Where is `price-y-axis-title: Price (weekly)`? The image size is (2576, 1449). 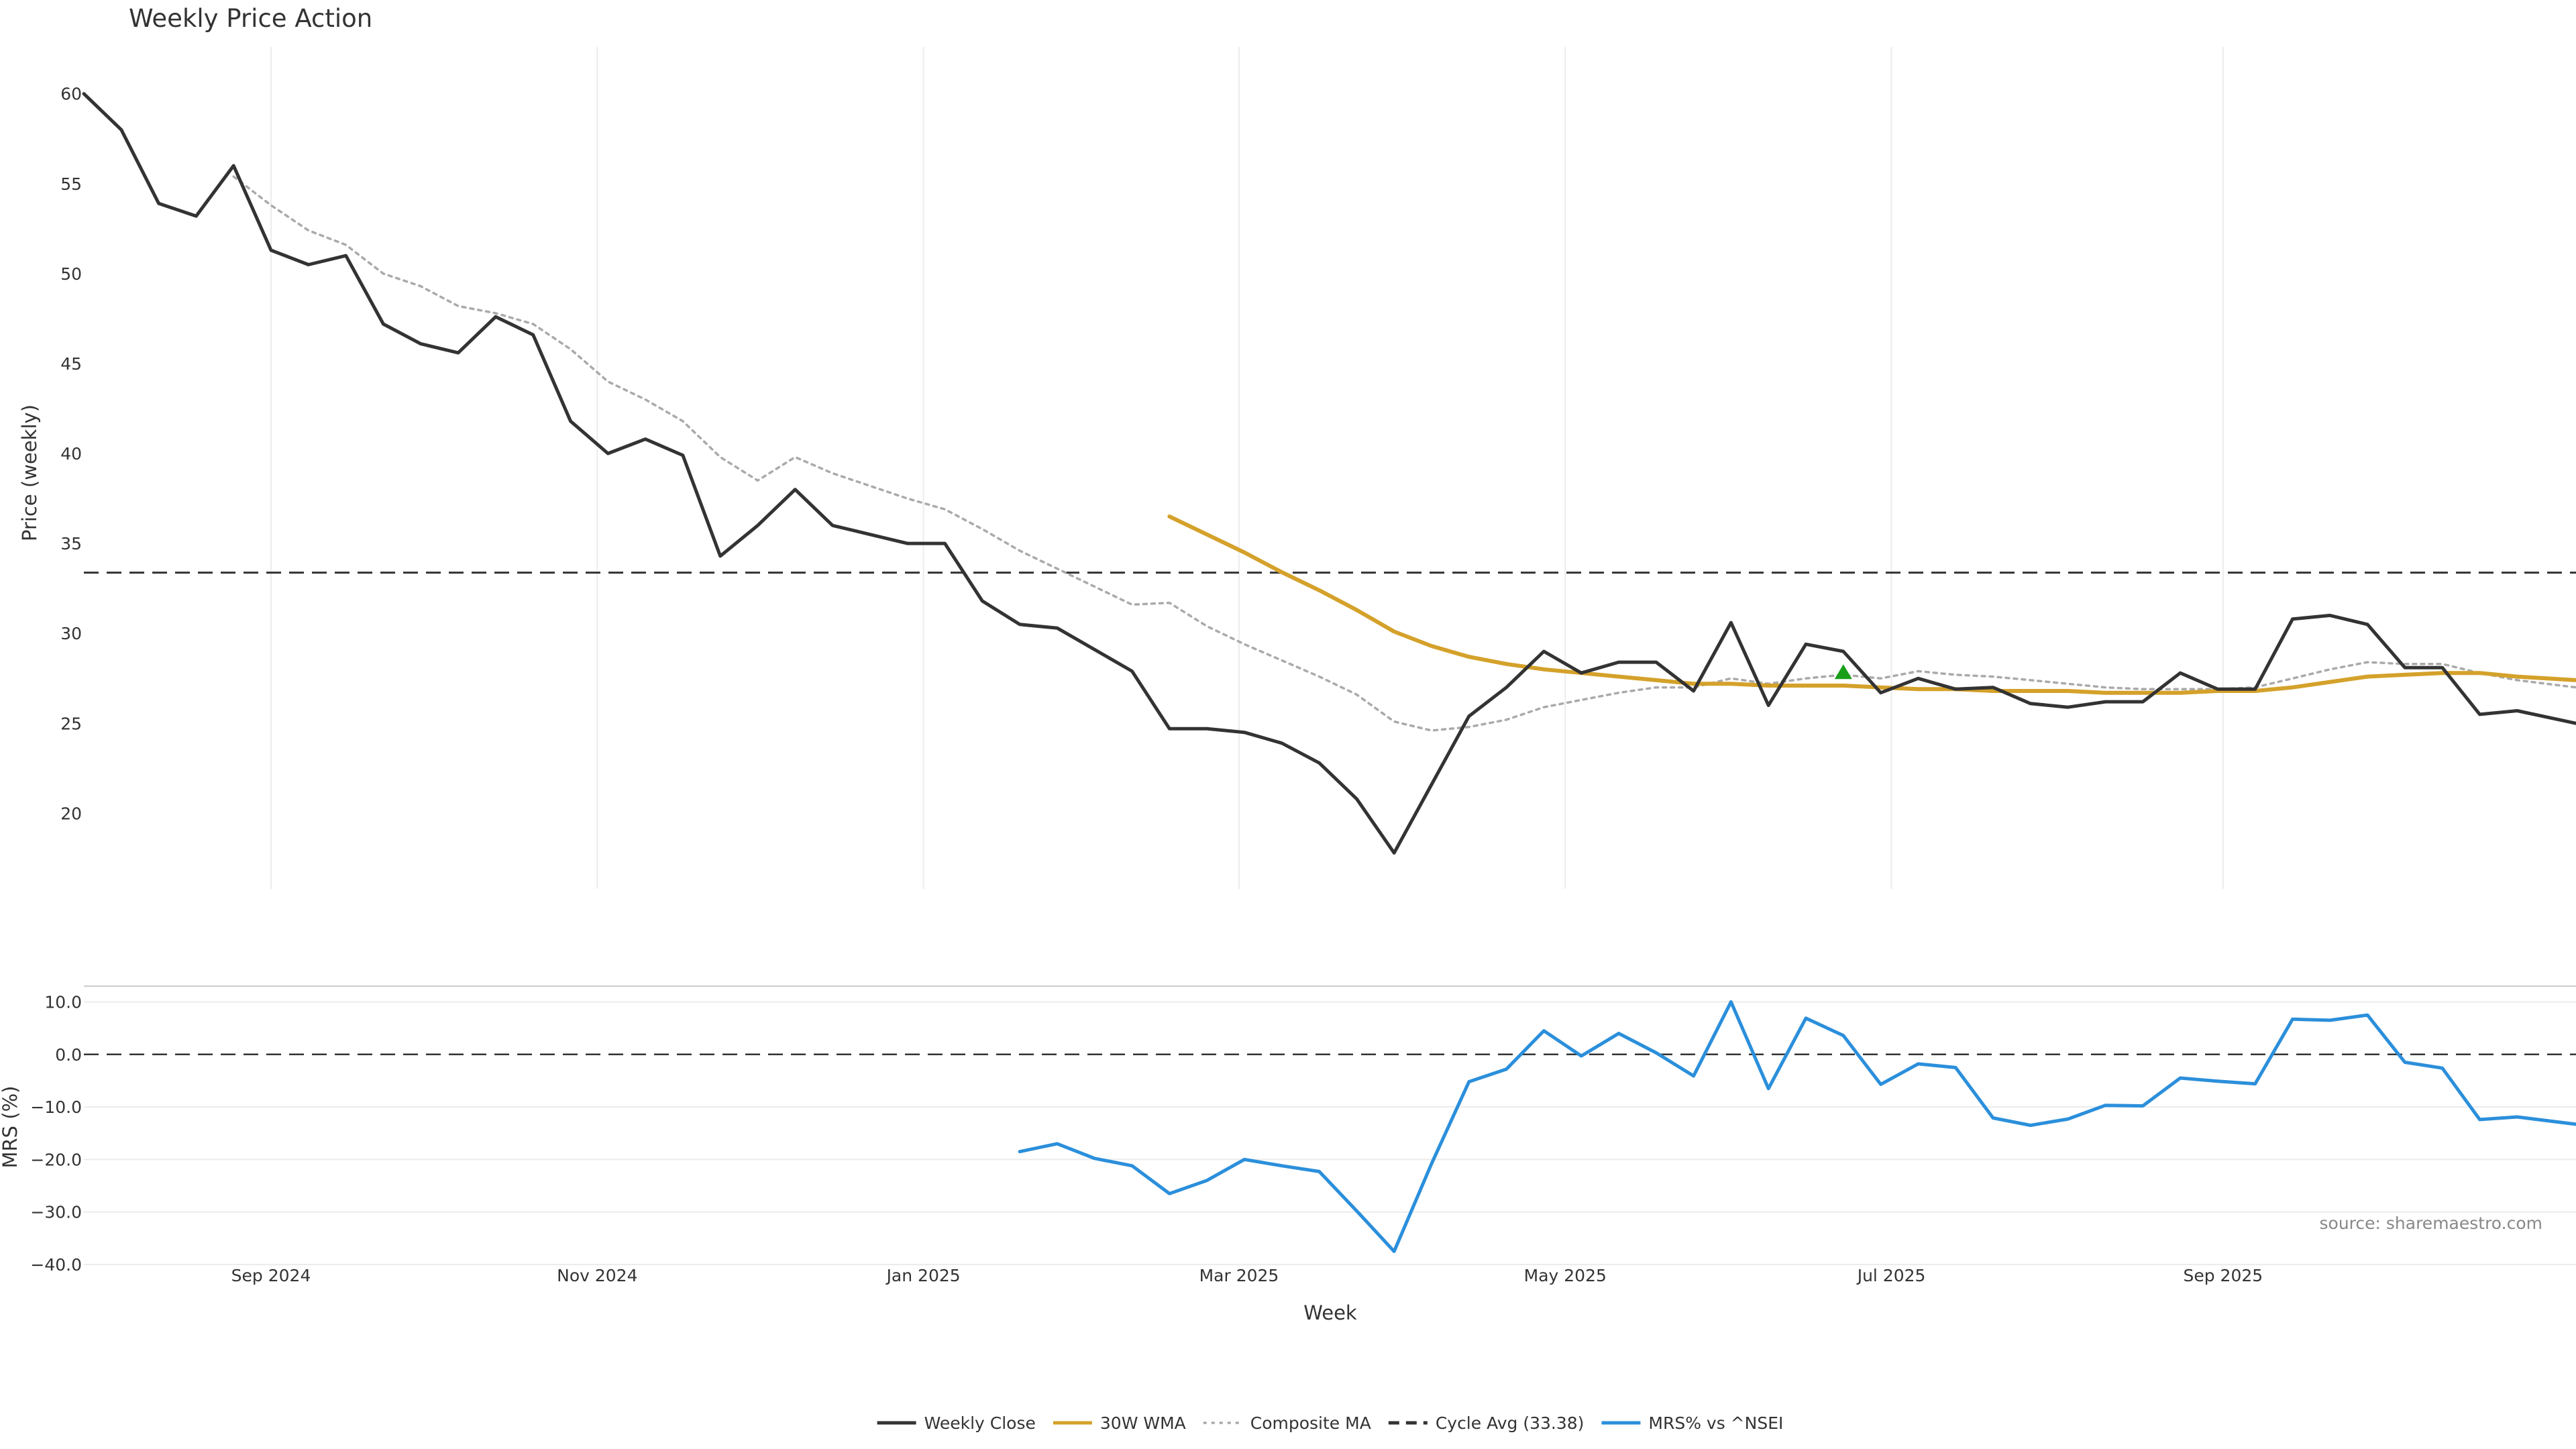
price-y-axis-title: Price (weekly) is located at coordinates (29, 473).